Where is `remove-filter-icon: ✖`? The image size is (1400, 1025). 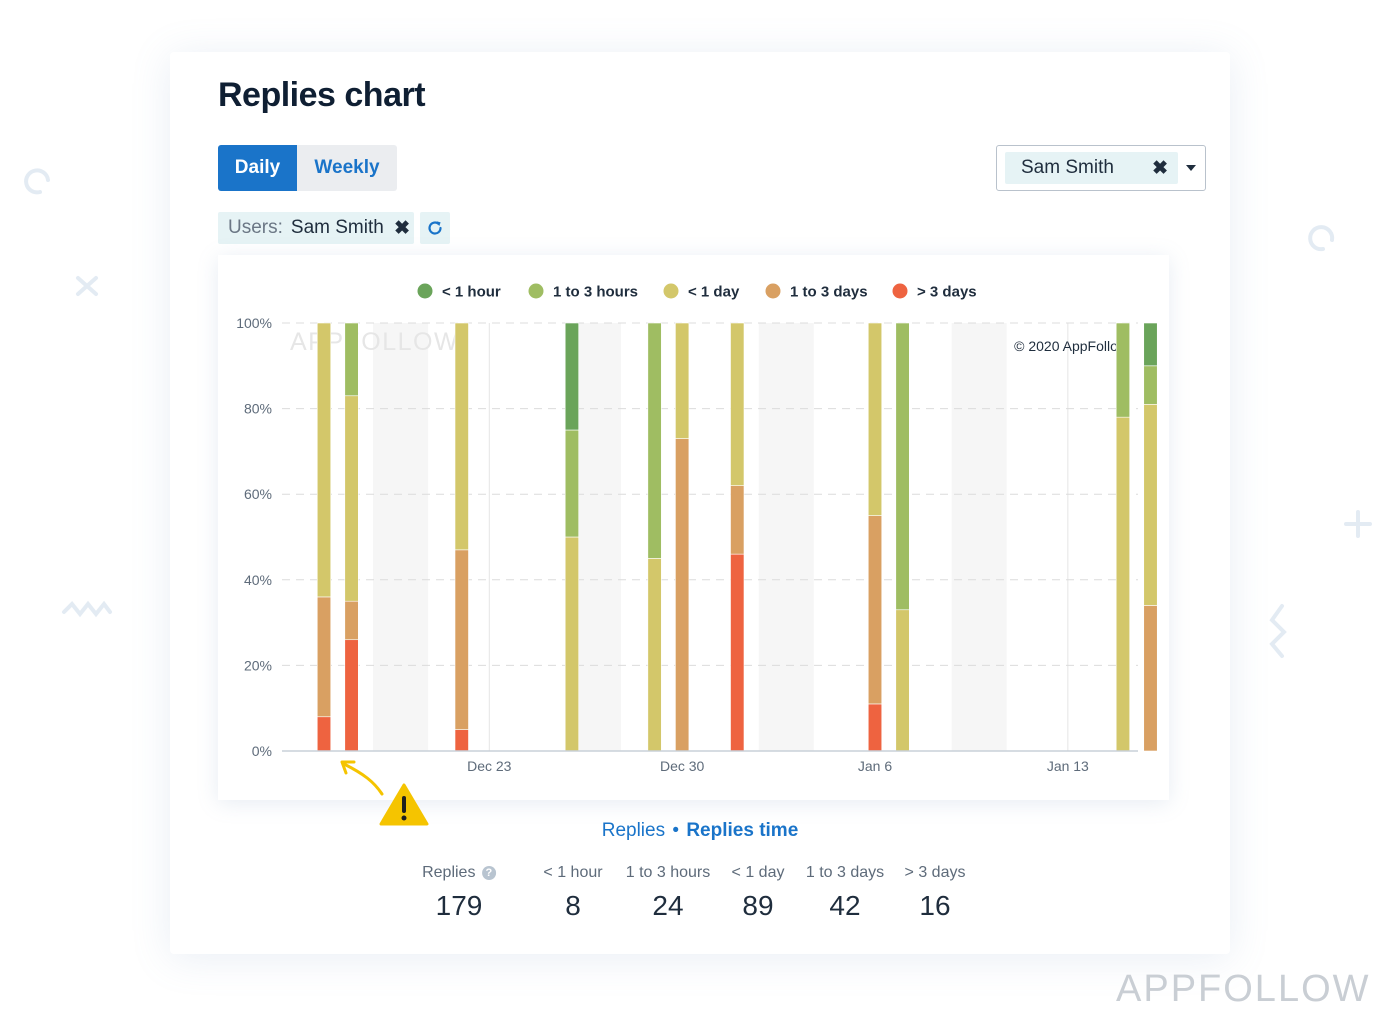
remove-filter-icon: ✖ is located at coordinates (402, 228).